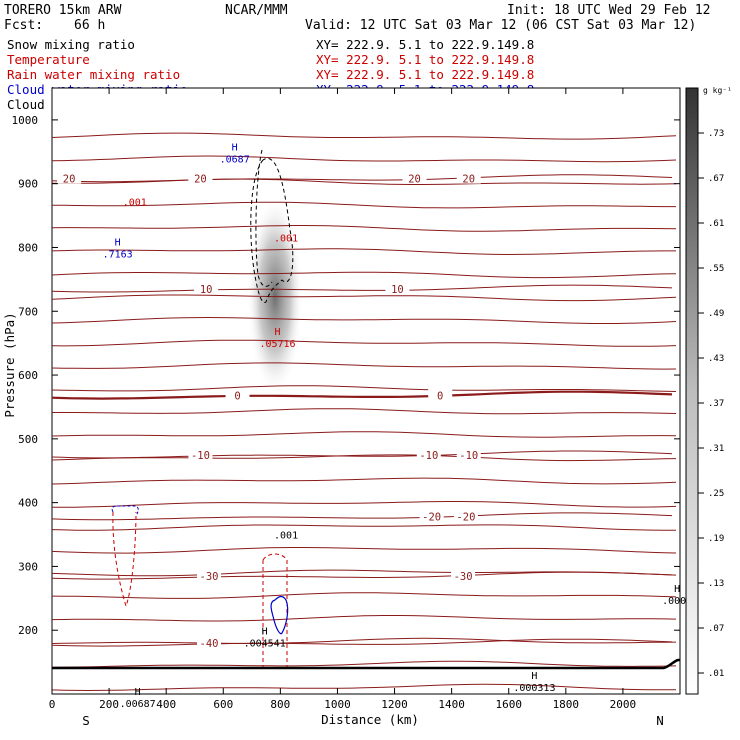  I want to click on colorbar-tick-label: .37, so click(716, 404).